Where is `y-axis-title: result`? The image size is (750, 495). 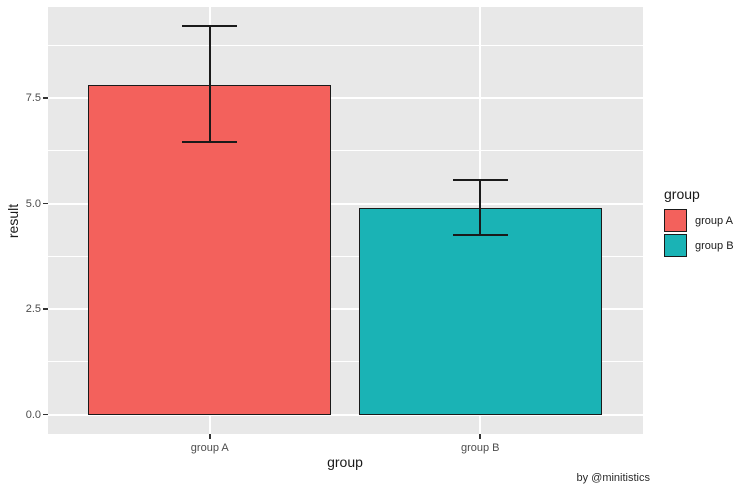
y-axis-title: result is located at coordinates (13, 220).